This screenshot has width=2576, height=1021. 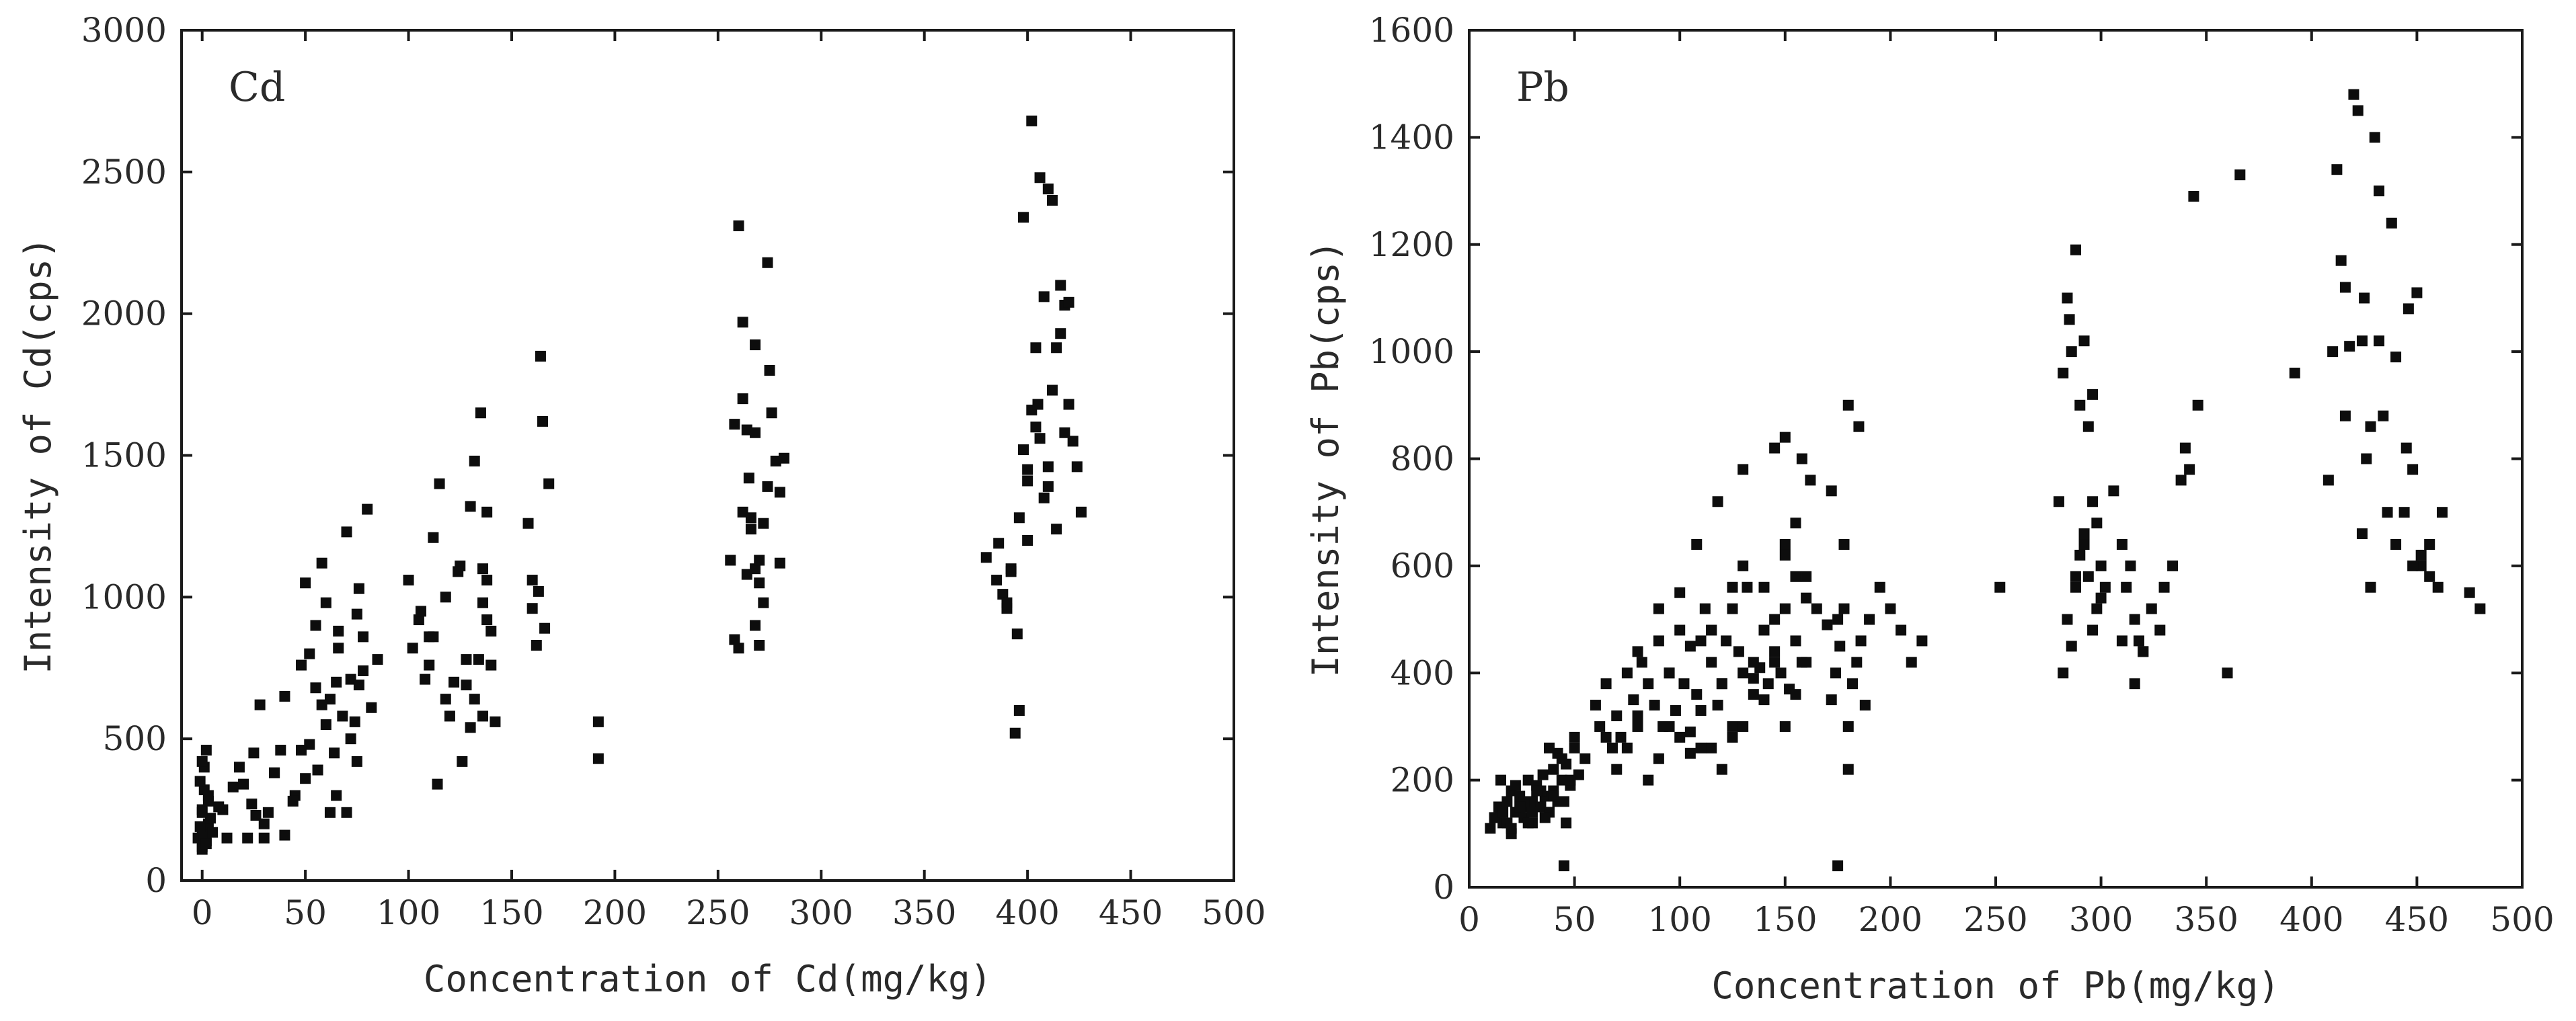 What do you see at coordinates (409, 912) in the screenshot?
I see `cd-x-tick-label: 100` at bounding box center [409, 912].